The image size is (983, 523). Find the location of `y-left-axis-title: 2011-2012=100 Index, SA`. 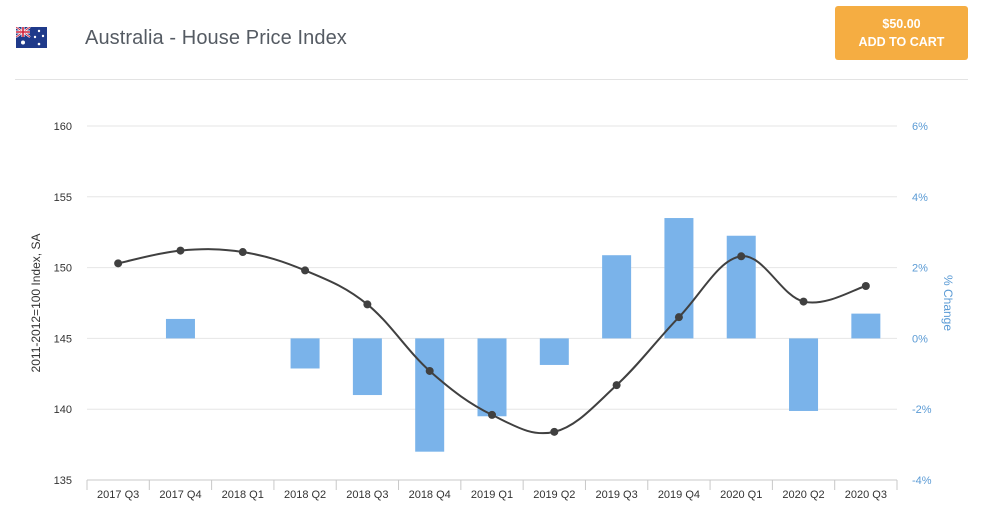

y-left-axis-title: 2011-2012=100 Index, SA is located at coordinates (36, 303).